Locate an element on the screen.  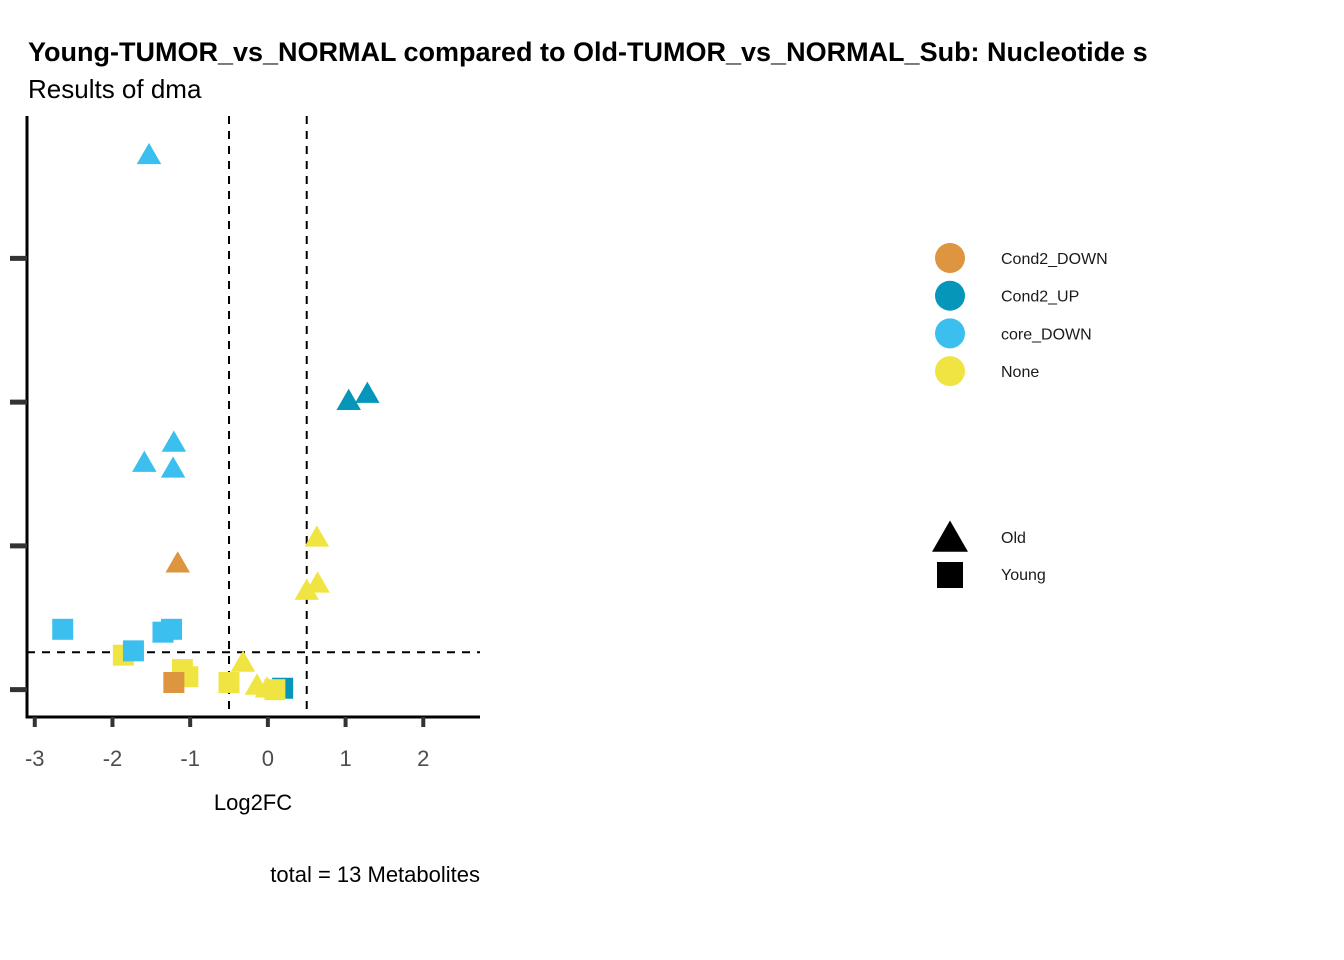
x-axis-label: Log2FC is located at coordinates (253, 802).